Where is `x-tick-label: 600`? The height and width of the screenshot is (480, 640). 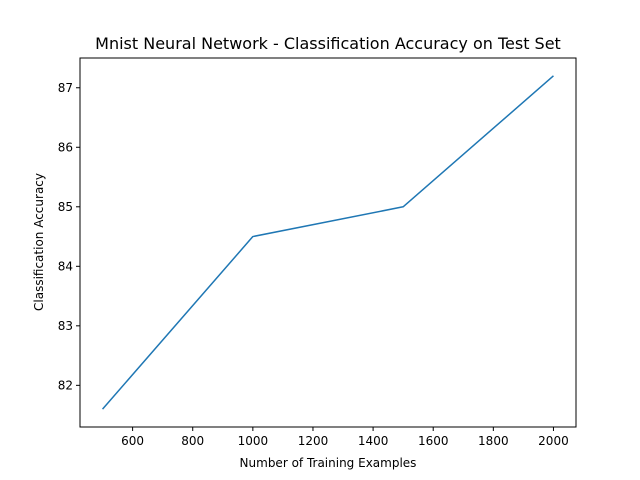
x-tick-label: 600 is located at coordinates (132, 441).